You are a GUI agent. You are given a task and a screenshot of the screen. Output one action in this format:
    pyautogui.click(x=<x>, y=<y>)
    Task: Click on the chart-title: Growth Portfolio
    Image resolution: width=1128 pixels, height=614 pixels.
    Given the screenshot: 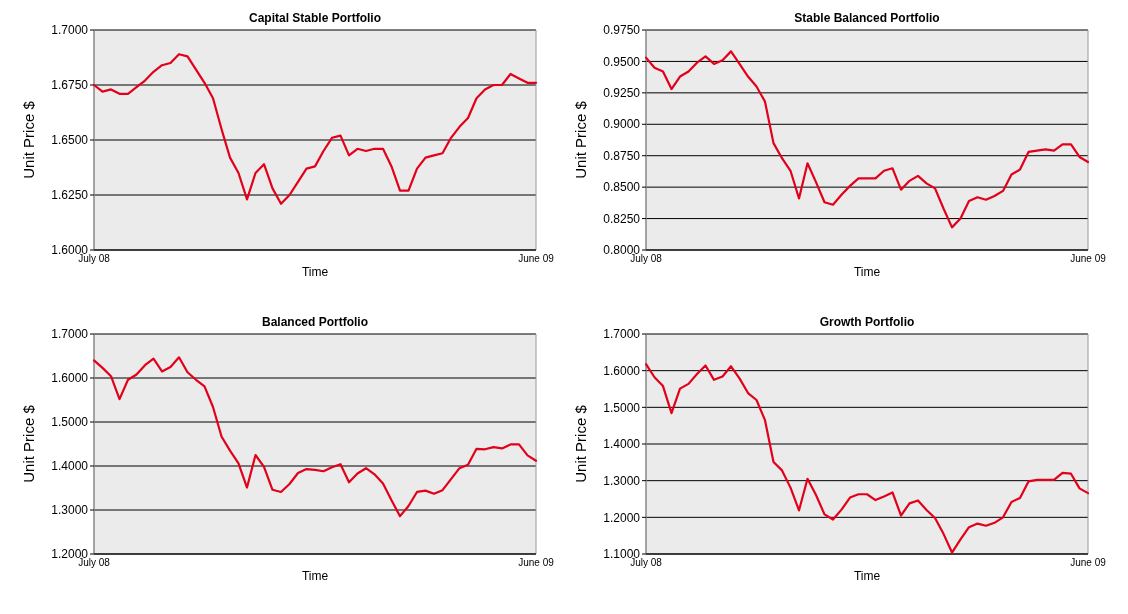 What is the action you would take?
    pyautogui.click(x=867, y=322)
    